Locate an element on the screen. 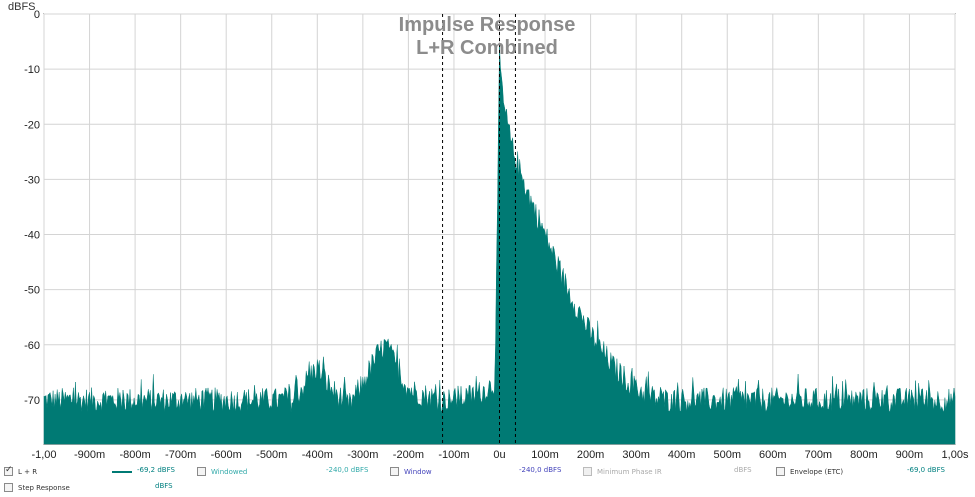  legend-item-l-plus-r: L + R is located at coordinates (20, 471).